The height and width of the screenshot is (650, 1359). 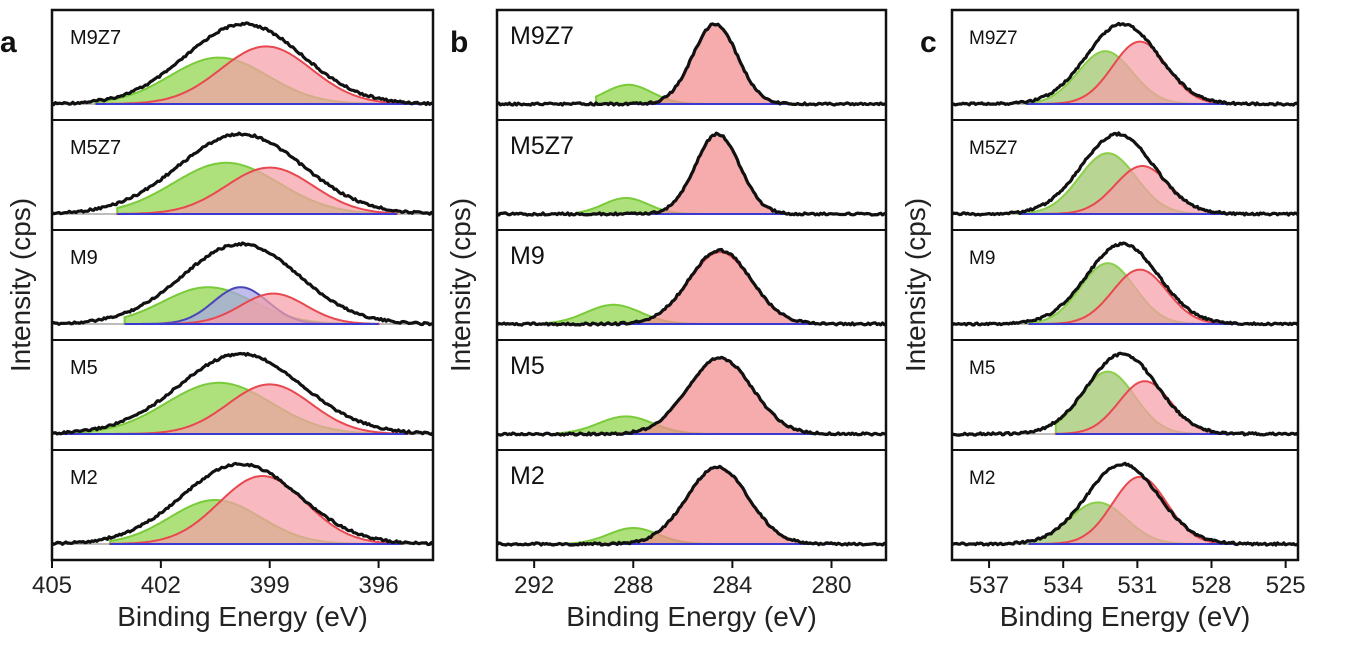 What do you see at coordinates (534, 585) in the screenshot?
I see `x-tick-label: 292` at bounding box center [534, 585].